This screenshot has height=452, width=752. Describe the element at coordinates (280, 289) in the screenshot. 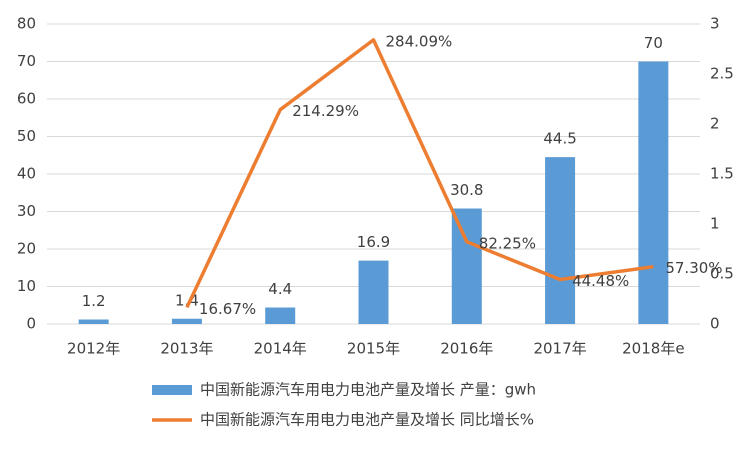

I see `data-label: 4.4` at that location.